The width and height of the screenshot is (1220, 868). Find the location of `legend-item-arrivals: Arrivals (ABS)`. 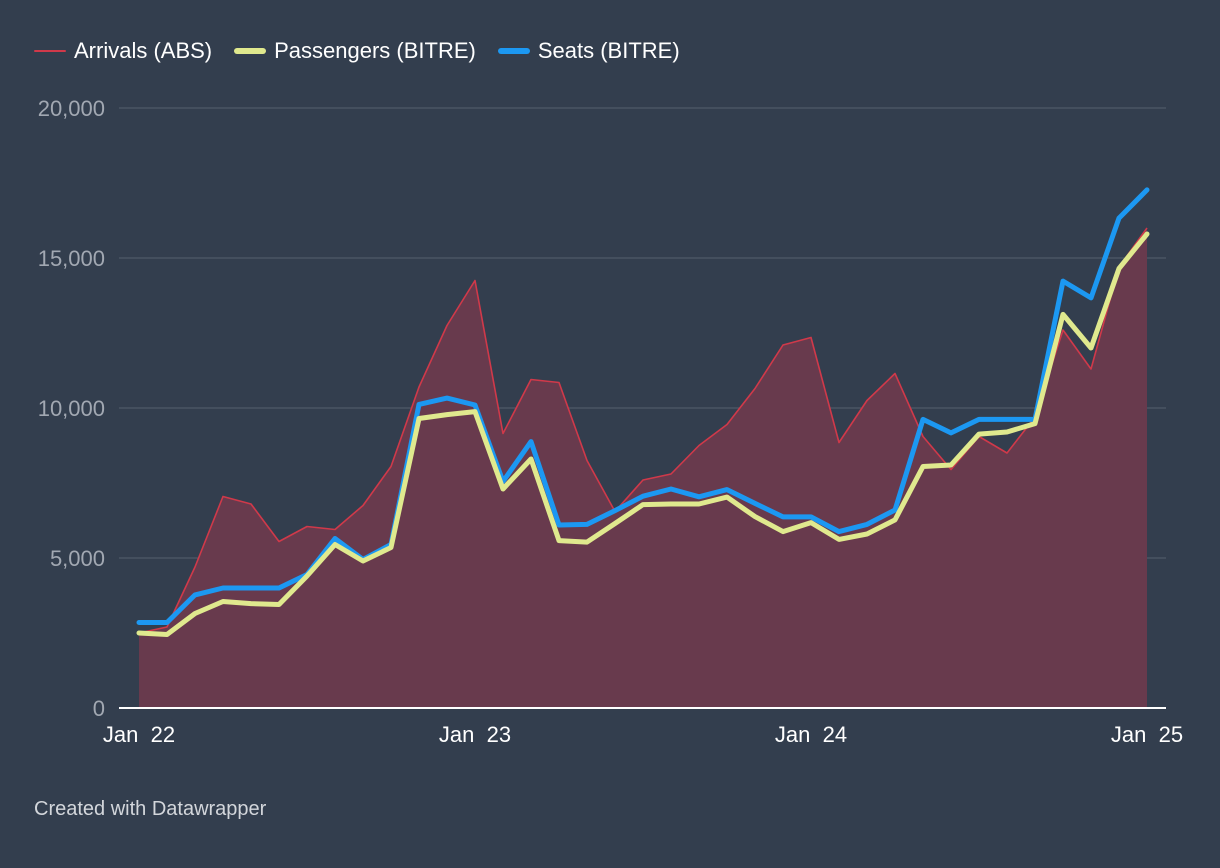

legend-item-arrivals: Arrivals (ABS) is located at coordinates (123, 51).